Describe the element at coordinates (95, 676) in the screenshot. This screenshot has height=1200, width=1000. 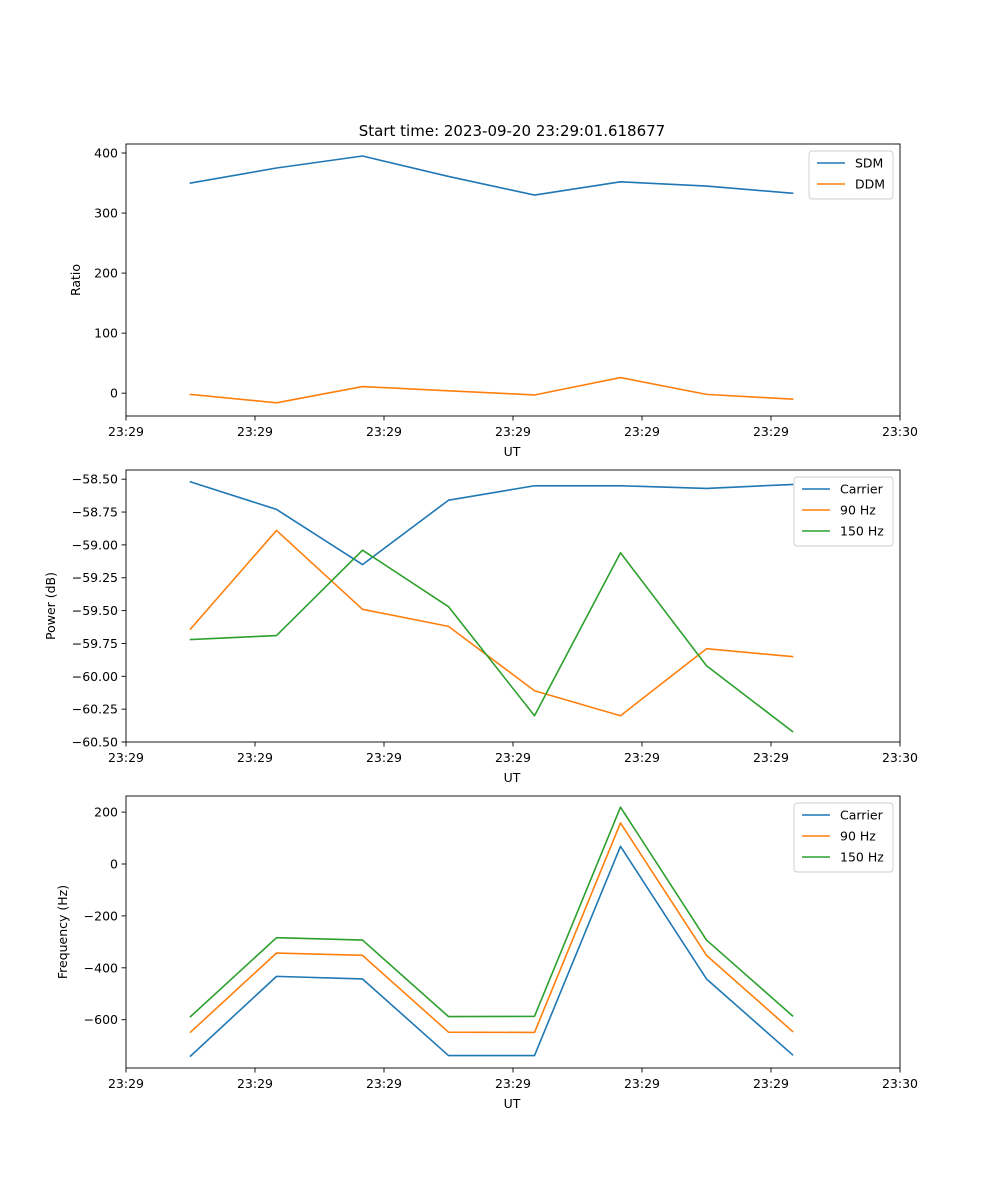
I see `y-tick-label: −60.00` at that location.